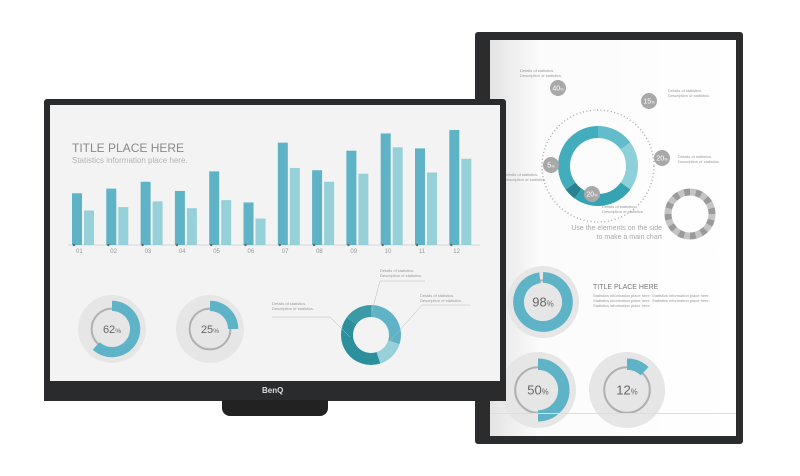 The image size is (800, 476). What do you see at coordinates (388, 252) in the screenshot?
I see `tick-label: 10` at bounding box center [388, 252].